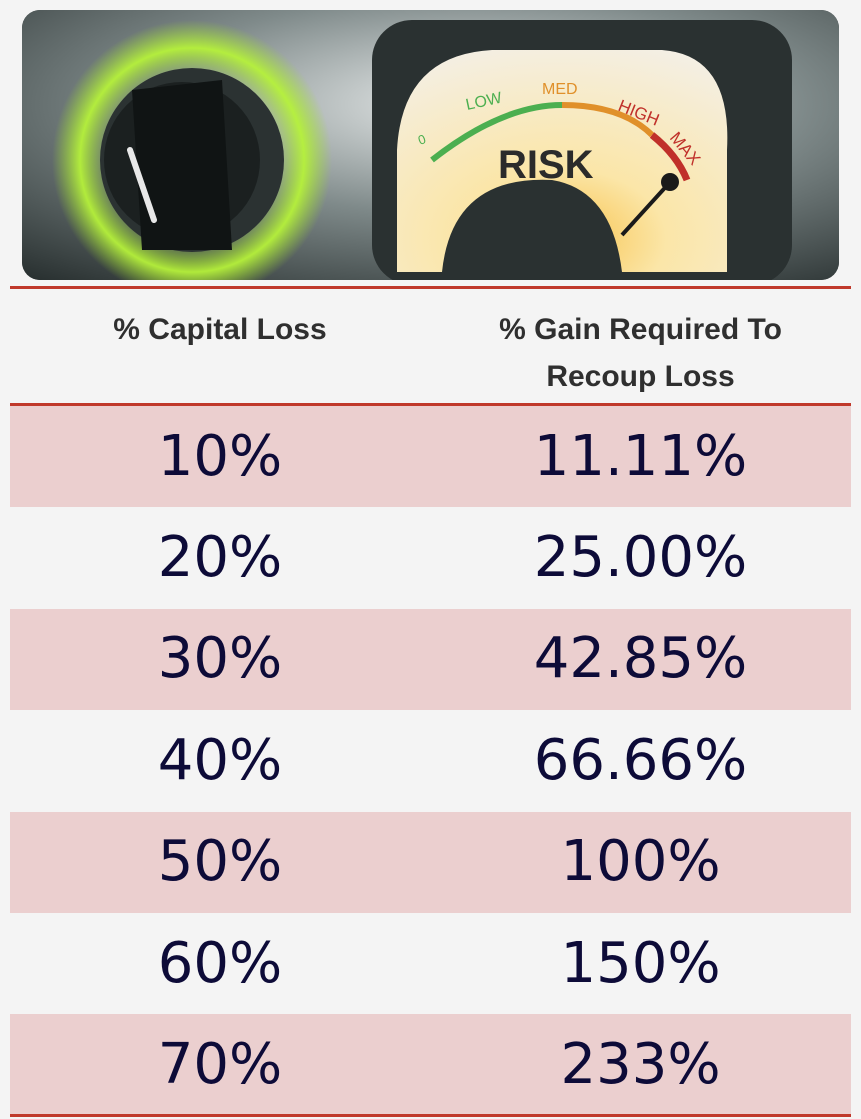 Image resolution: width=861 pixels, height=1119 pixels. I want to click on column-header-gain-line2: Recoup Loss, so click(640, 376).